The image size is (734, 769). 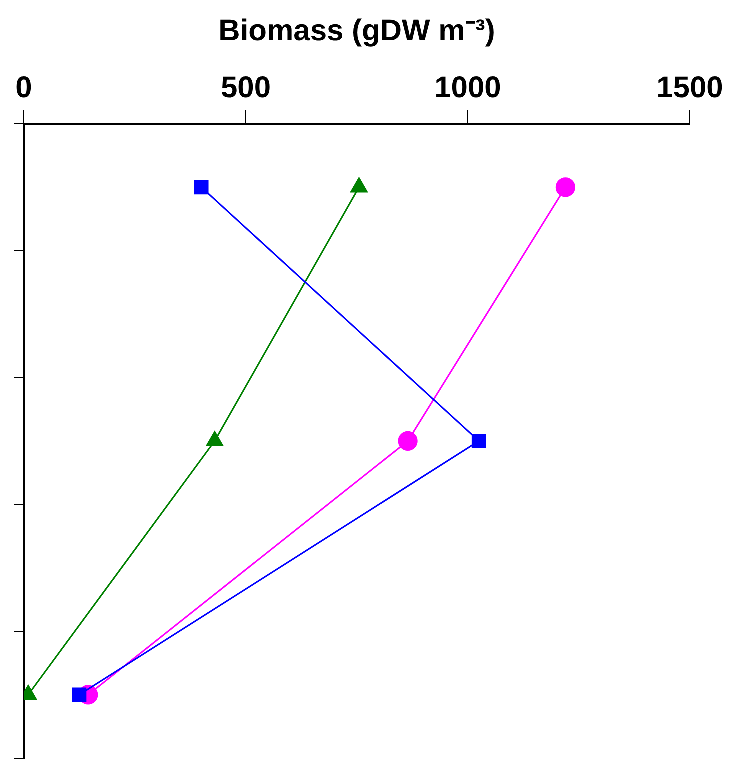 What do you see at coordinates (357, 31) in the screenshot?
I see `x-axis-title: Biomass (gDW m⁻³)` at bounding box center [357, 31].